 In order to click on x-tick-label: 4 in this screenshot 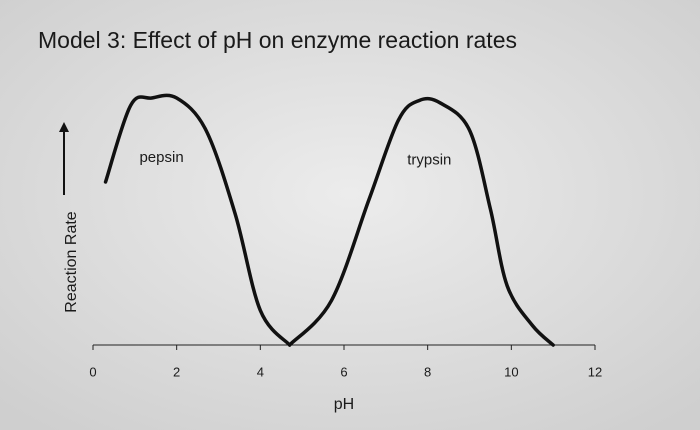, I will do `click(260, 371)`.